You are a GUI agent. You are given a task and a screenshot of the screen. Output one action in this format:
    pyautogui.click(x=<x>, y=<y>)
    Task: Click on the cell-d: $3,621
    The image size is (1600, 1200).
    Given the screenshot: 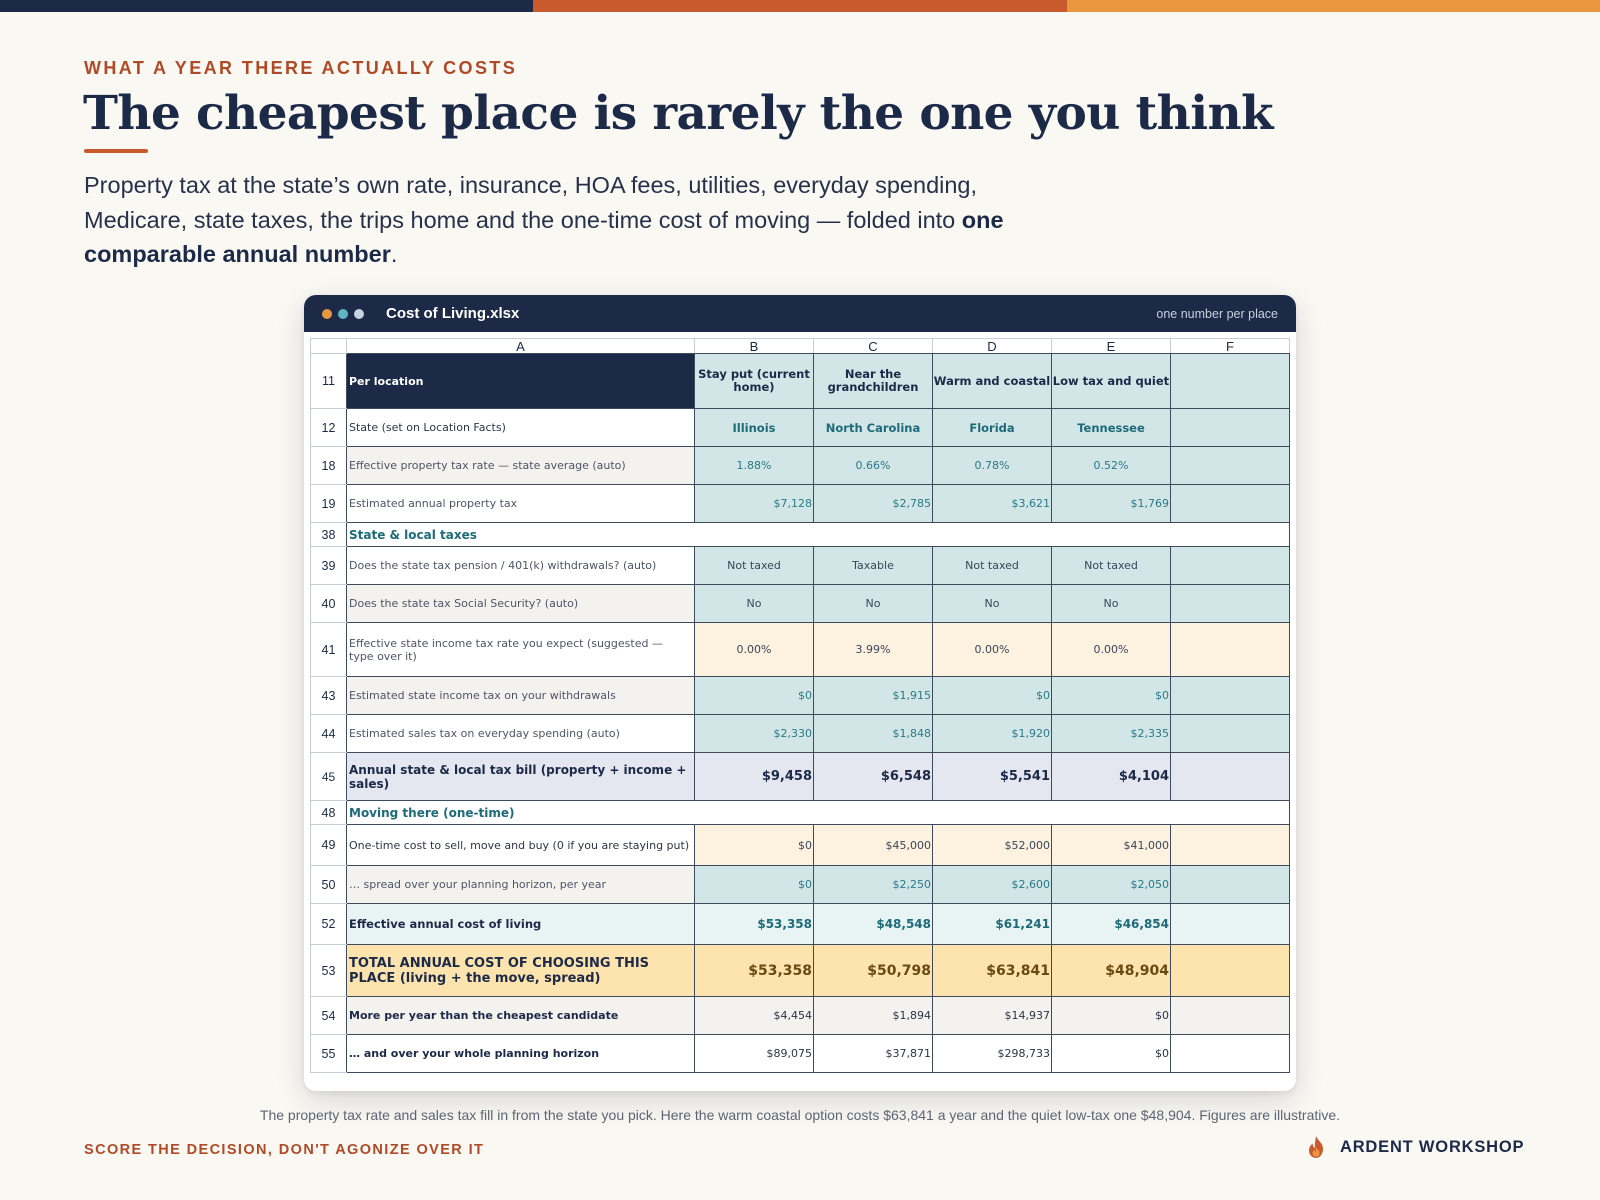 What is the action you would take?
    pyautogui.click(x=992, y=503)
    